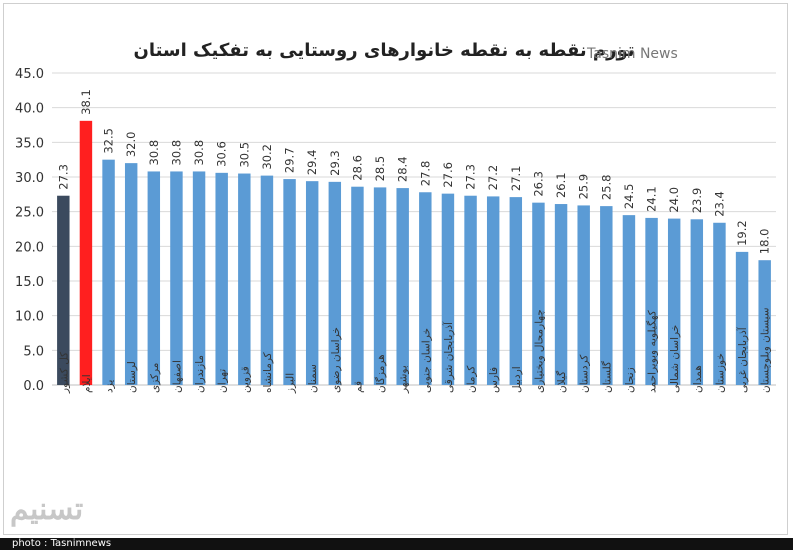 This screenshot has width=793, height=550. Describe the element at coordinates (448, 175) in the screenshot. I see `data-label: 27.6` at that location.